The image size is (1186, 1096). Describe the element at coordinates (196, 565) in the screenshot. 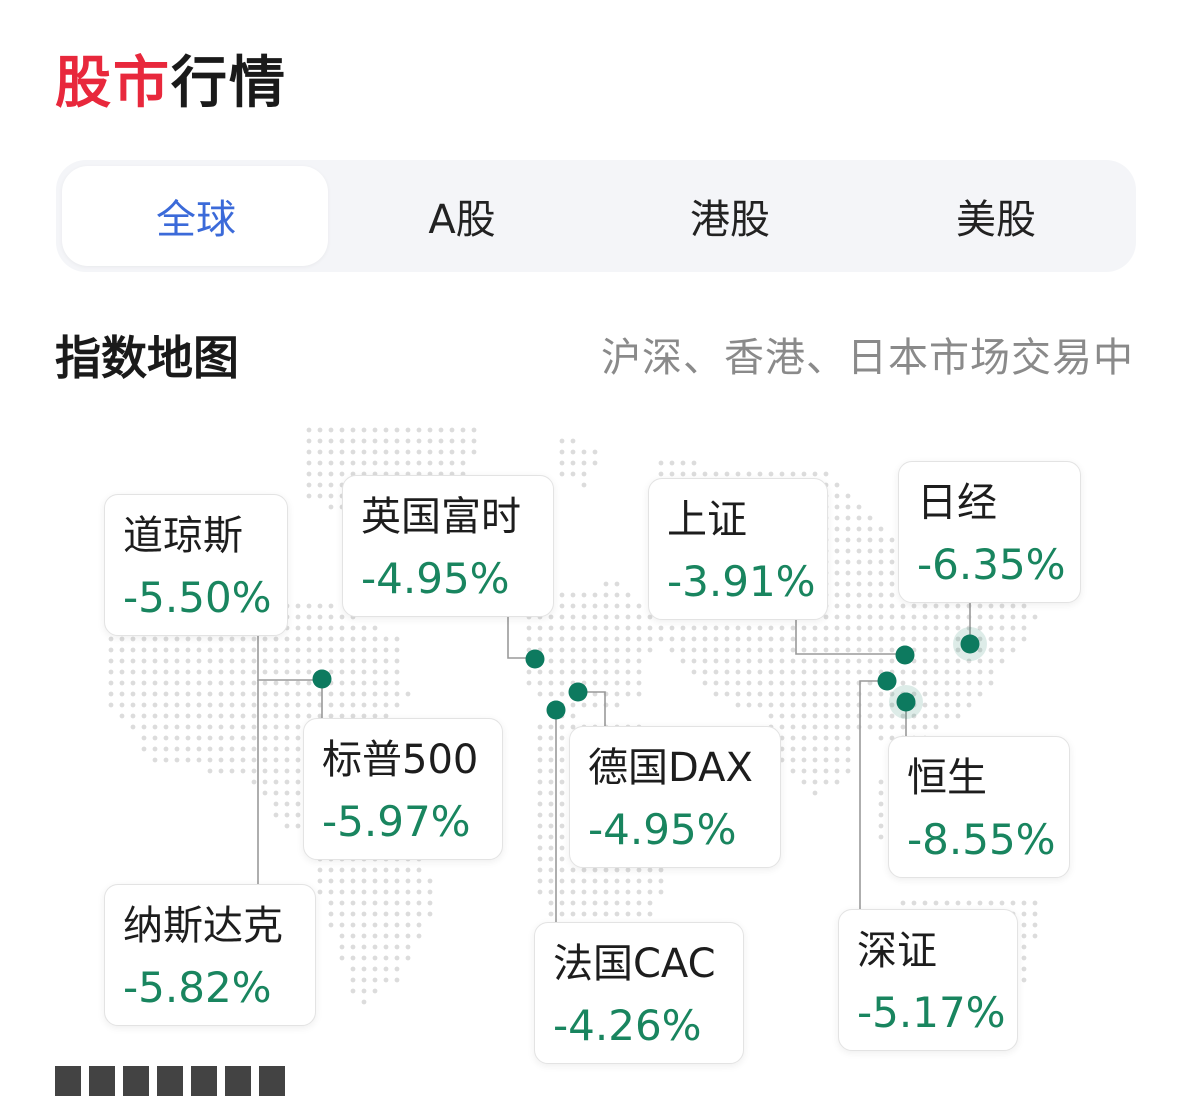

I see `index-card-dow-jones: 道琼斯 -5.50%` at that location.